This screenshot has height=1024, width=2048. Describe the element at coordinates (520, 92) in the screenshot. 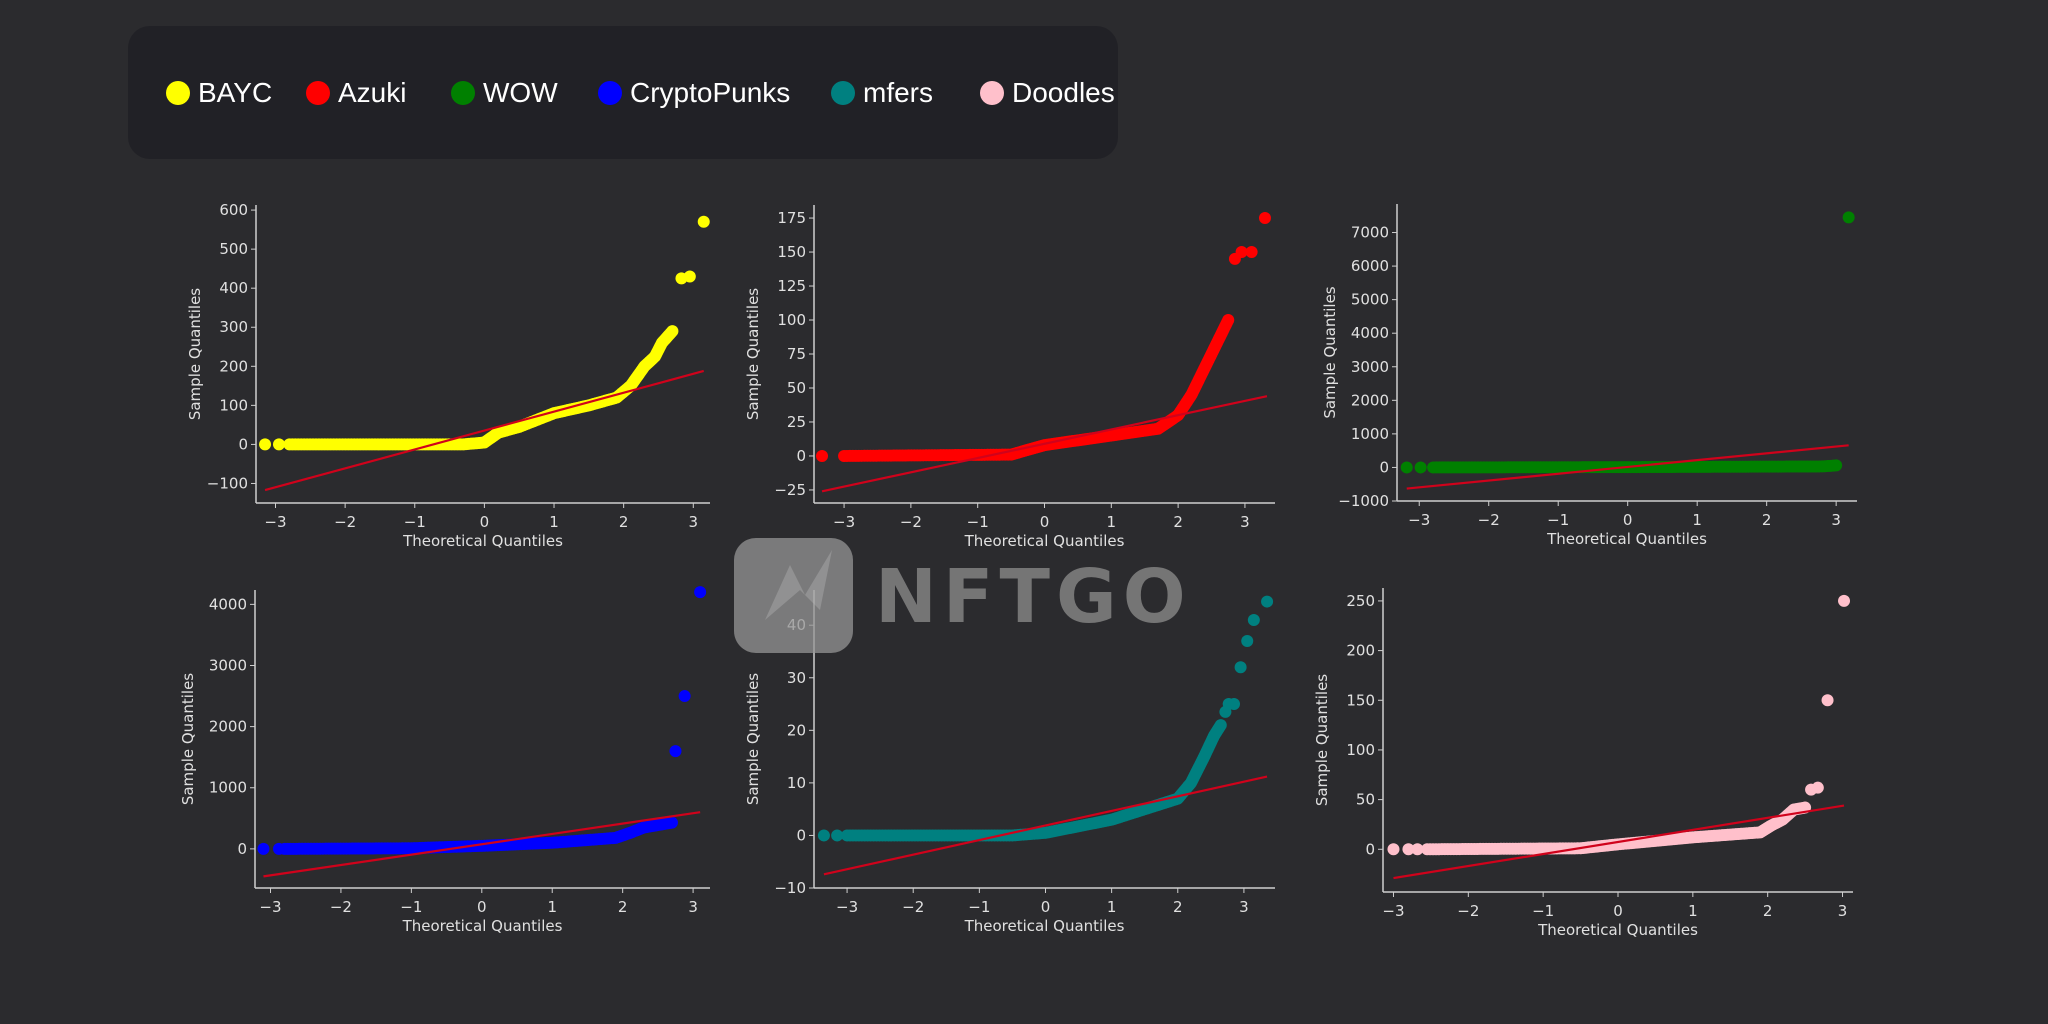

I see `legend-label: WOW` at that location.